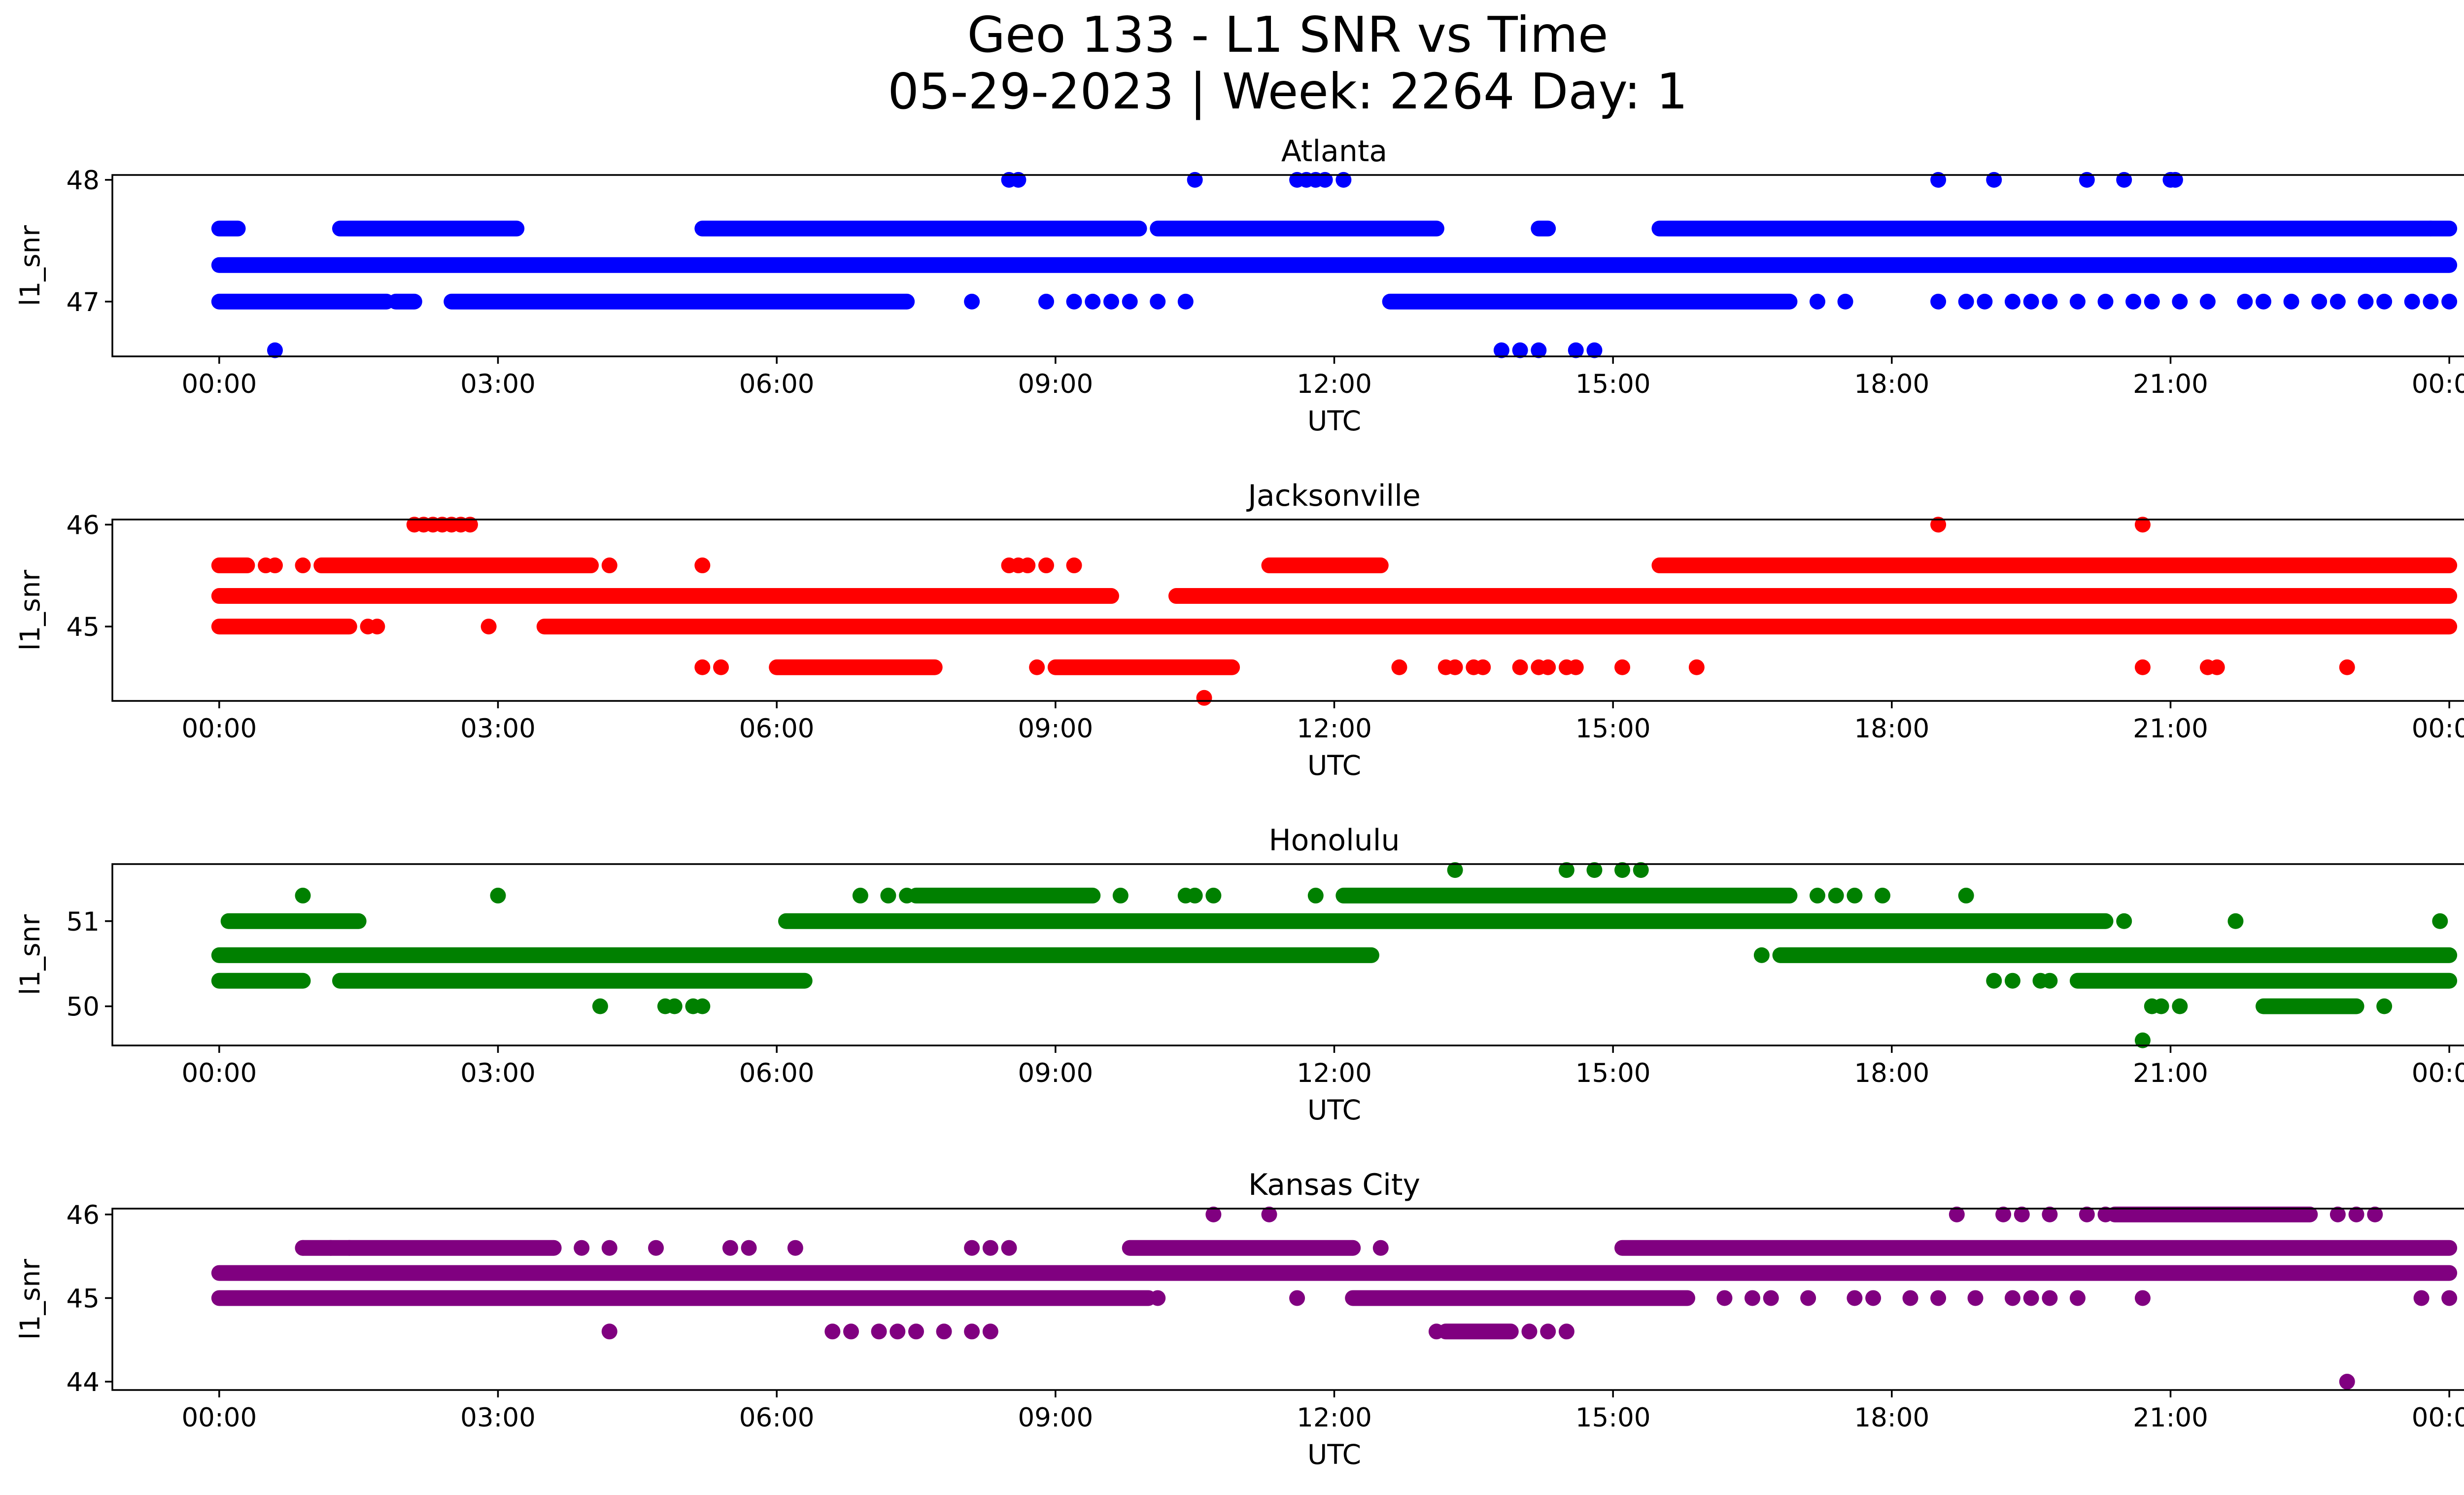  Describe the element at coordinates (83, 922) in the screenshot. I see `y-tick-label: 51` at that location.